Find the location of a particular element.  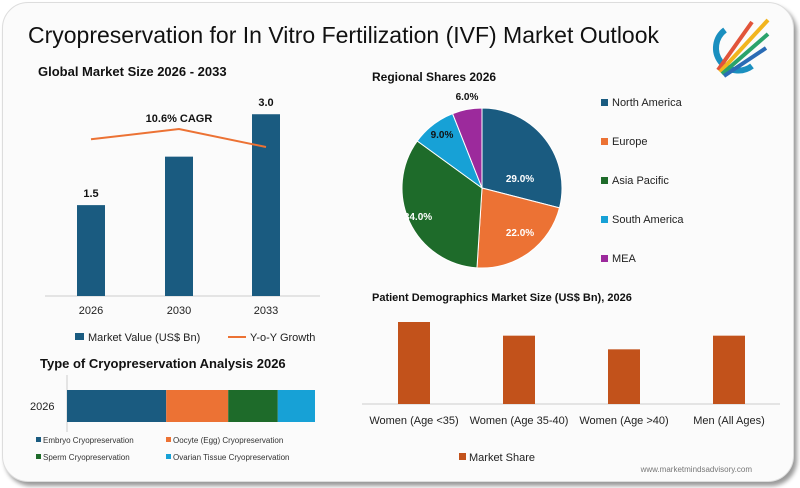

legend-label: Oocyte (Egg) Cryopreservation is located at coordinates (228, 440).